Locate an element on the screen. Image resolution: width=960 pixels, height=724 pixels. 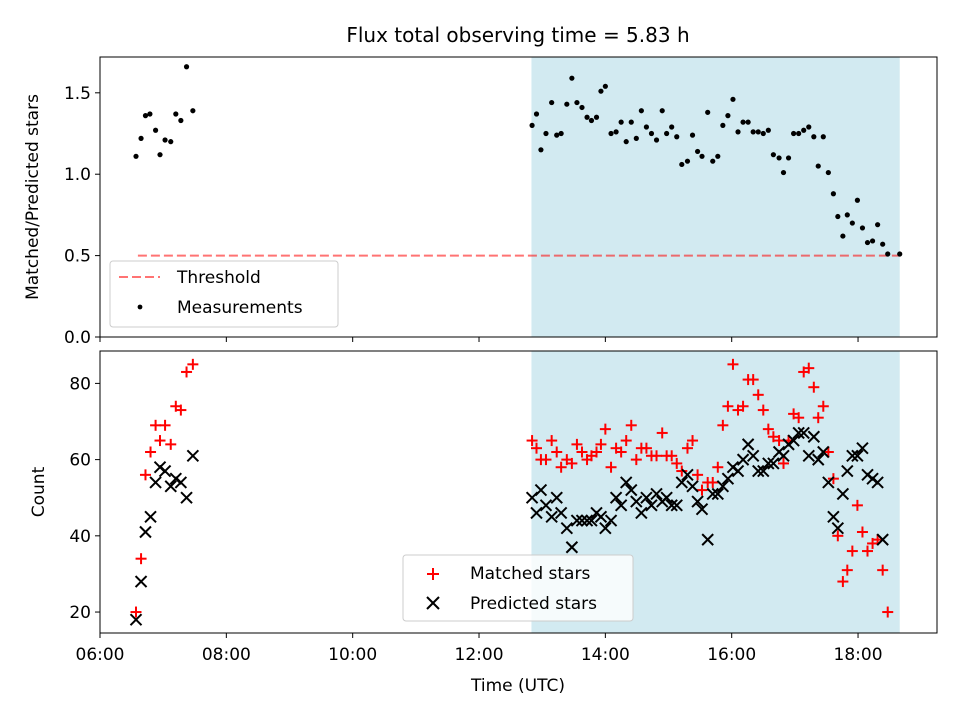
bottom-x-axis: 06:00 08:00 10:00 12:00 14:00 16:00 18:00 is located at coordinates (479, 649).